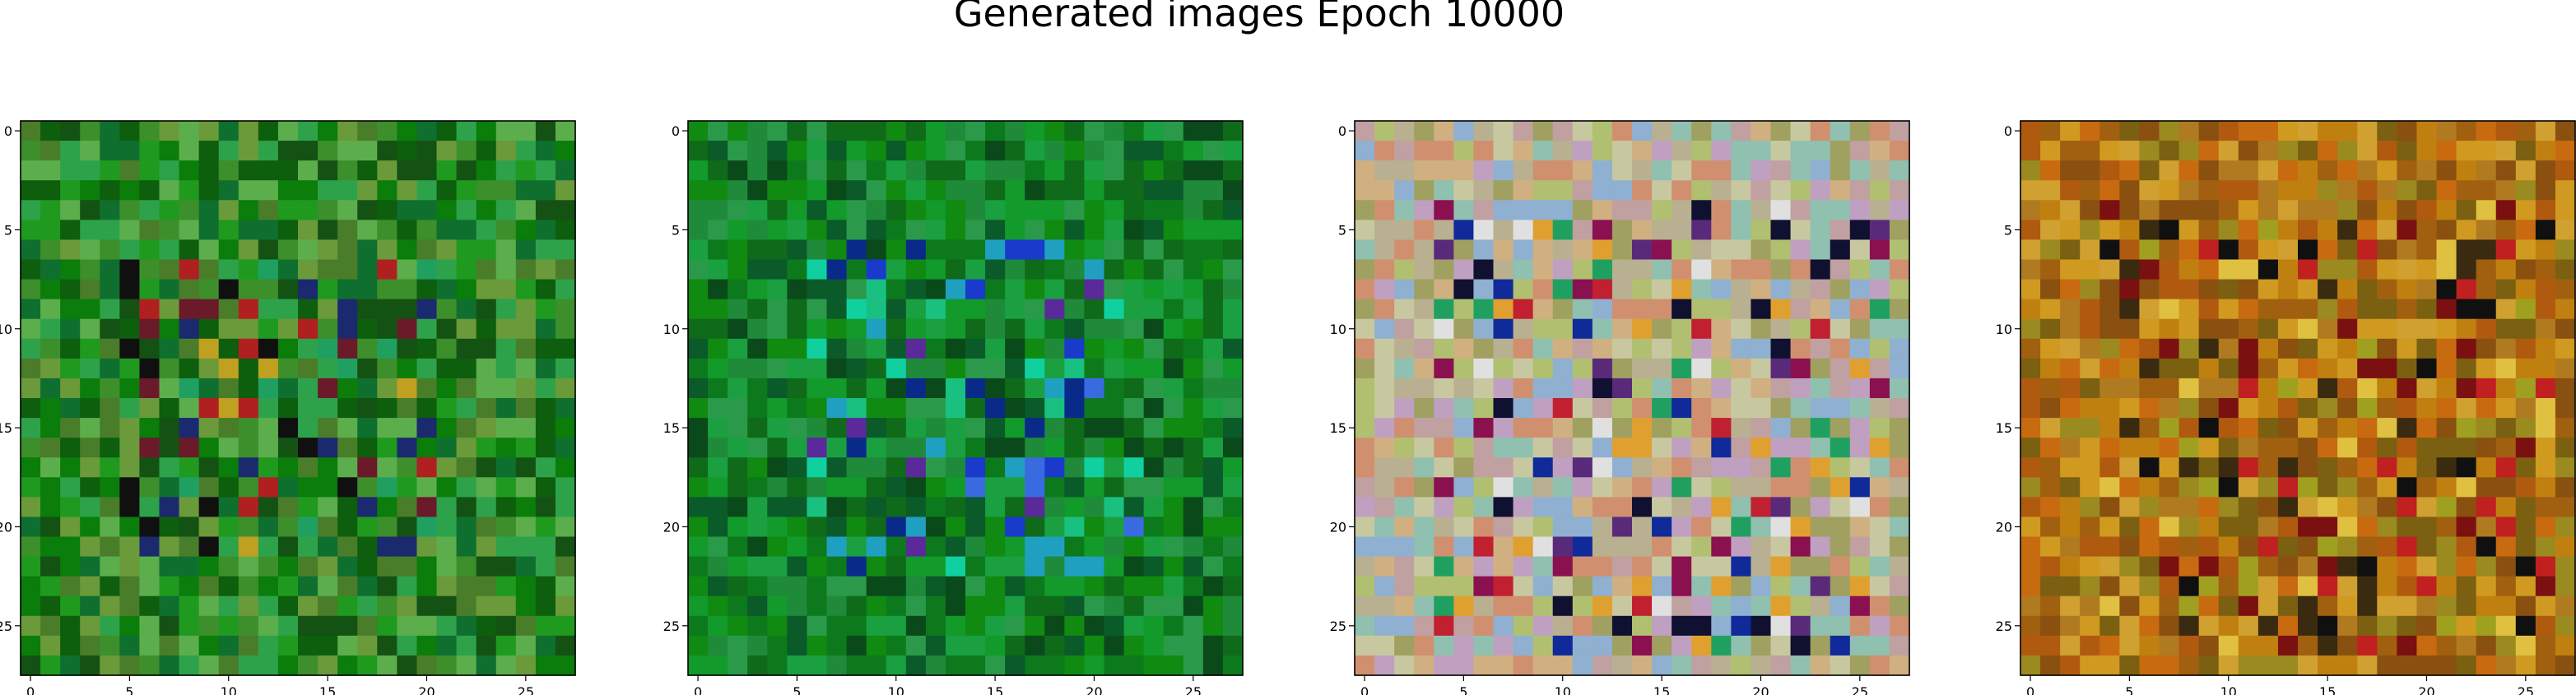 Image resolution: width=2576 pixels, height=695 pixels. What do you see at coordinates (327, 689) in the screenshot?
I see `x-tick-label: 15` at bounding box center [327, 689].